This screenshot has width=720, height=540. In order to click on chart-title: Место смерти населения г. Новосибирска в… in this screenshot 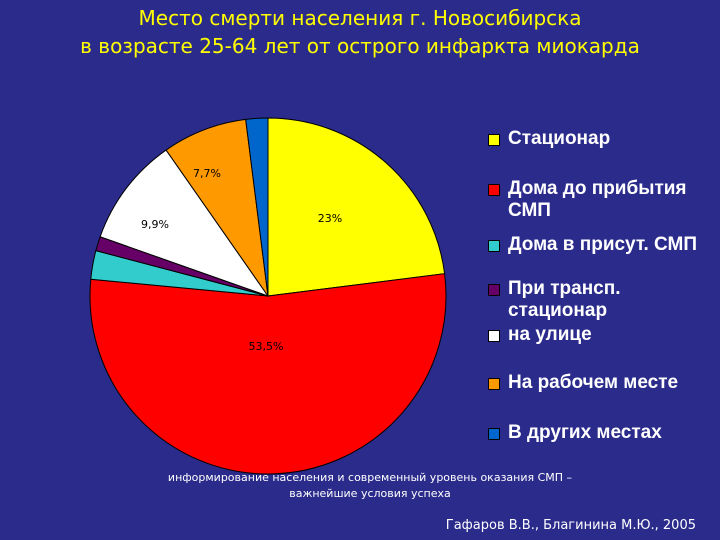, I will do `click(360, 32)`.